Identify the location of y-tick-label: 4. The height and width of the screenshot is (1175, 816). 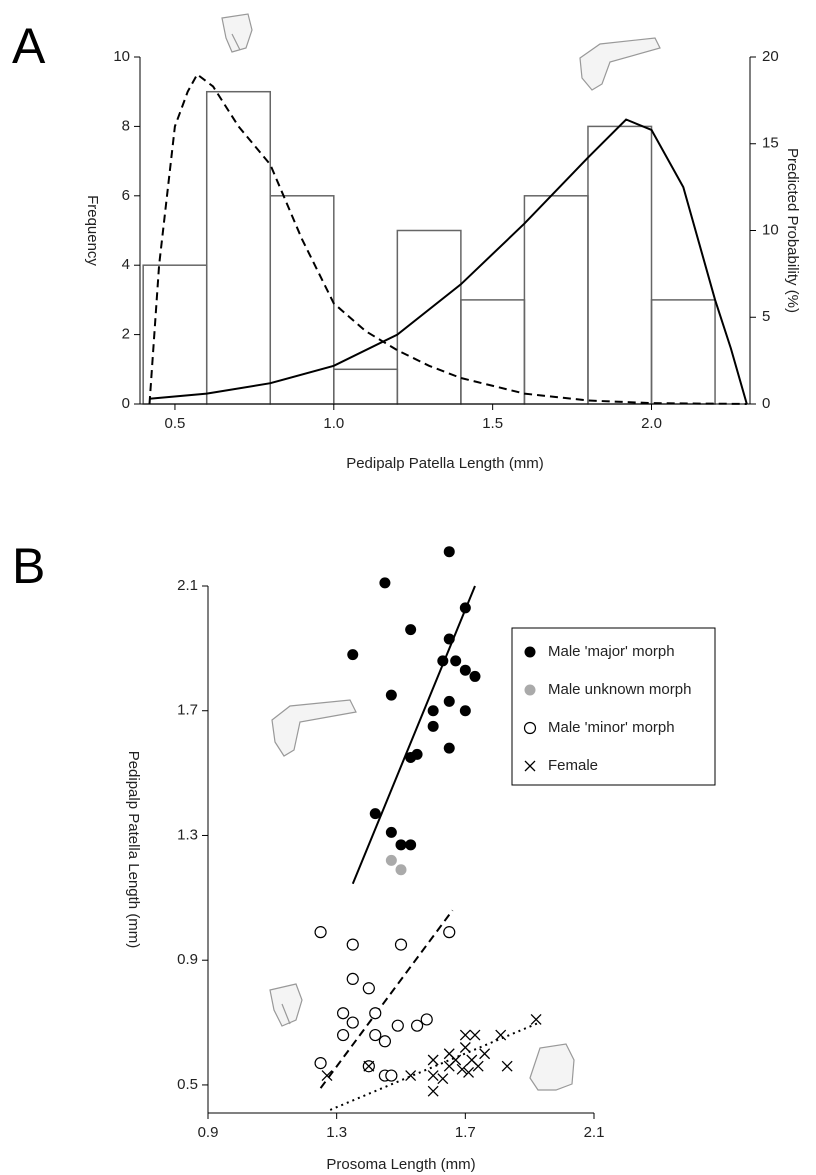
(126, 264).